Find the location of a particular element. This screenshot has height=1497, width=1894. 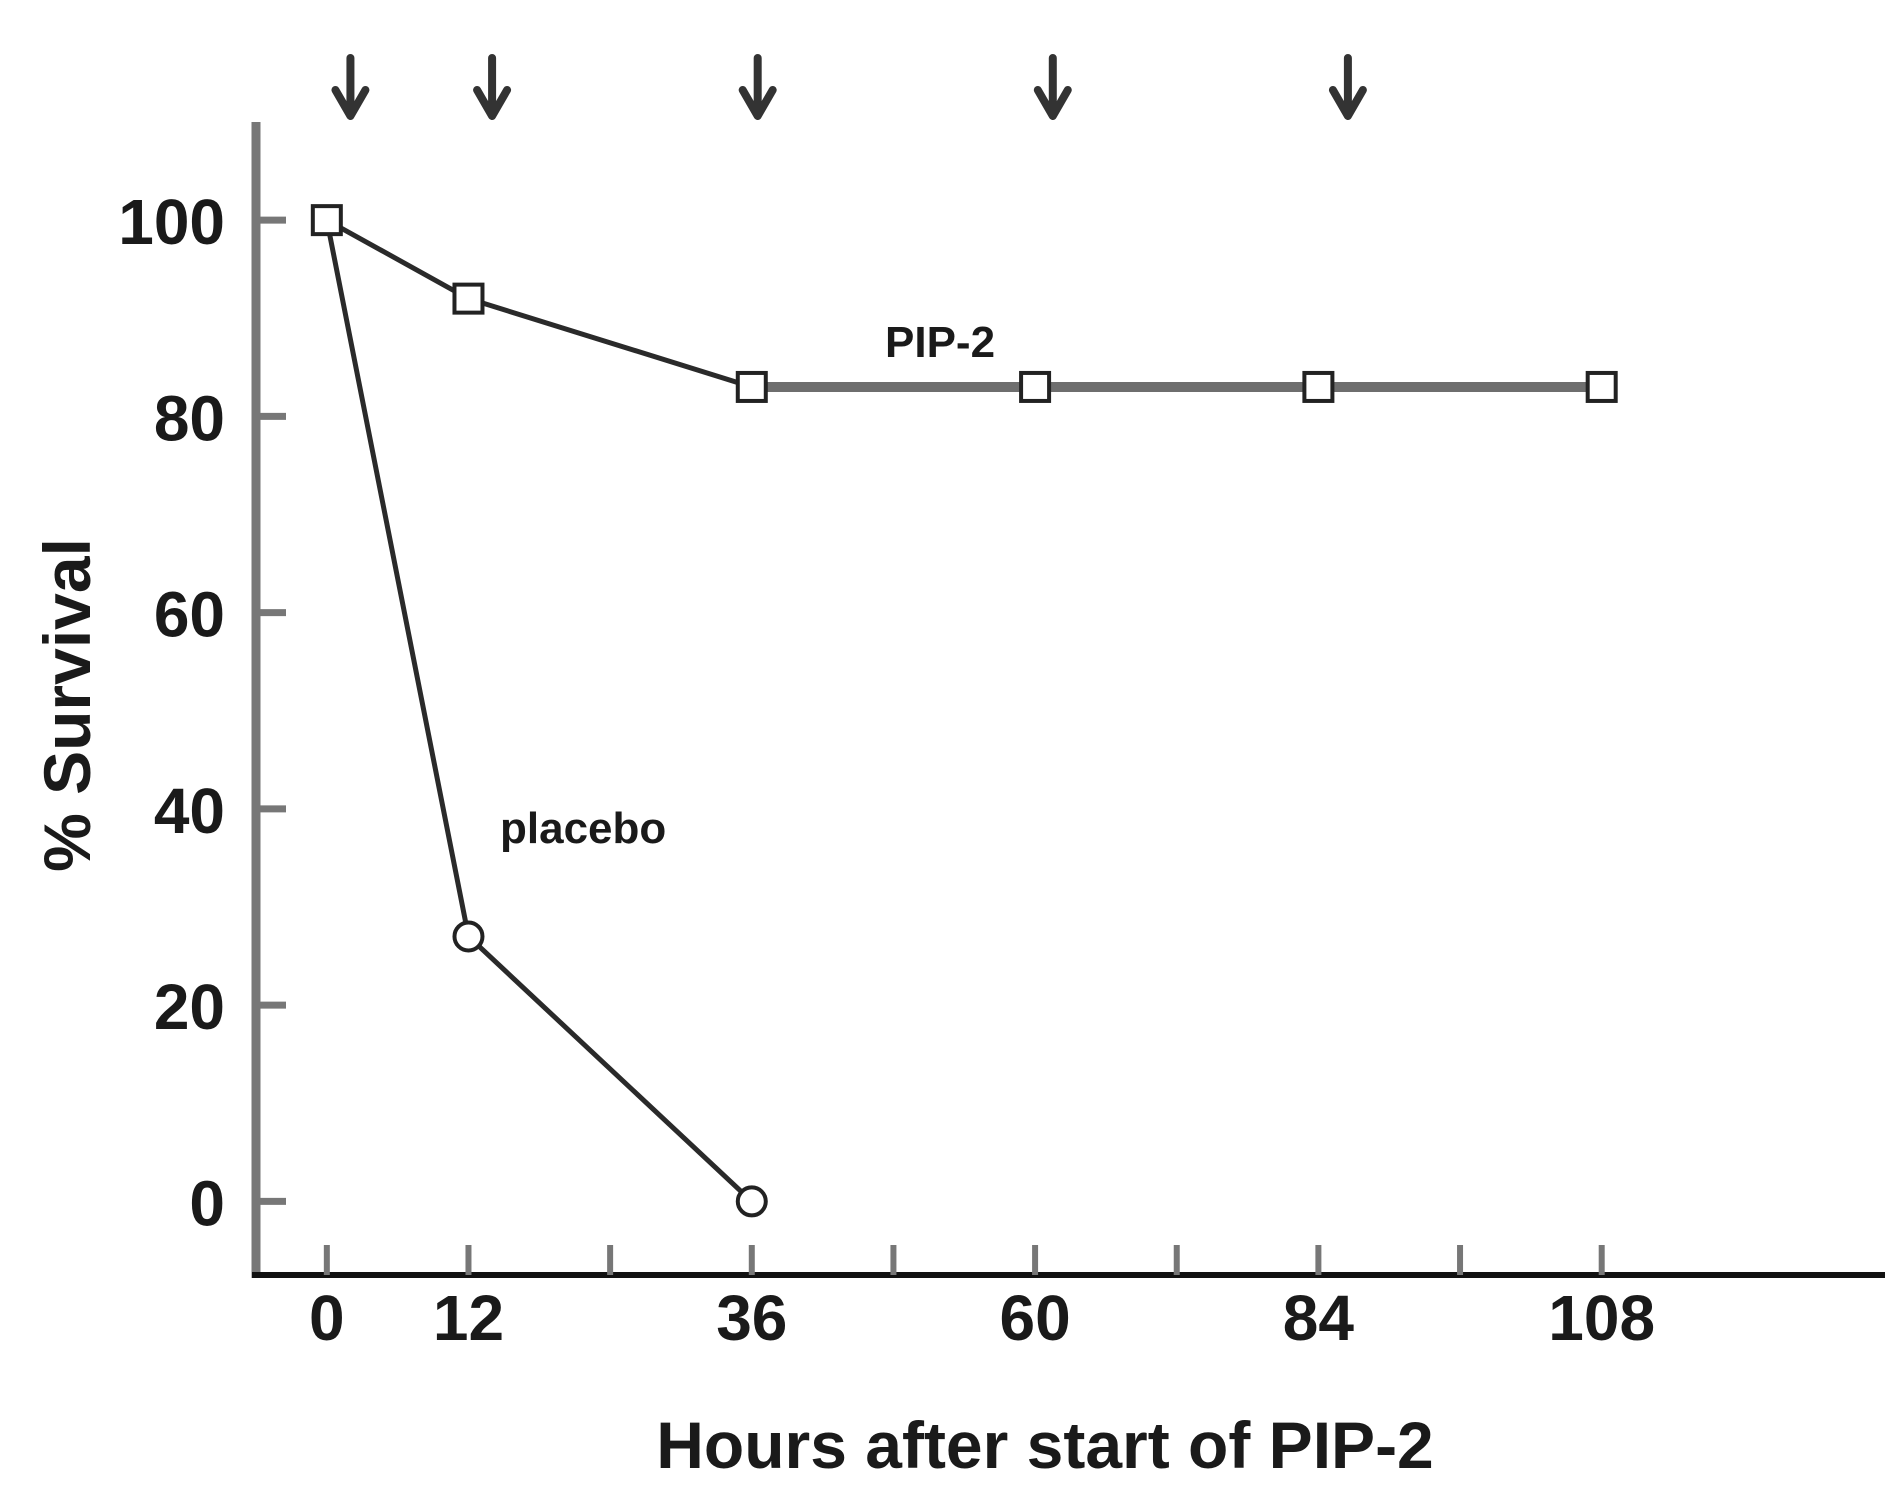

y-tick-label: 60 is located at coordinates (189, 615).